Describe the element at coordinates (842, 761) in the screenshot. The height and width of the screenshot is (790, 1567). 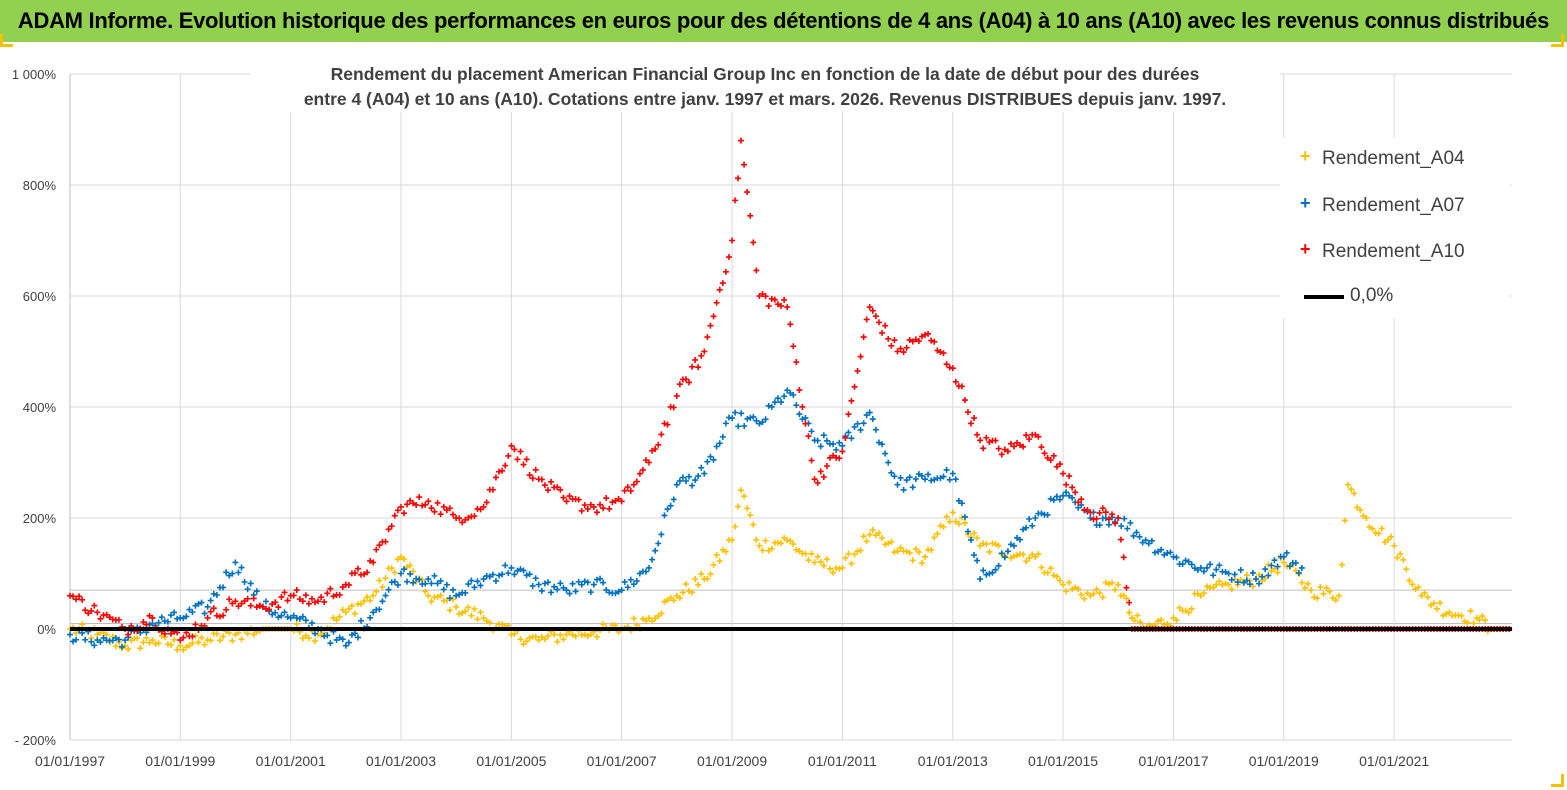
I see `x-tick-label: 01/01/2011` at that location.